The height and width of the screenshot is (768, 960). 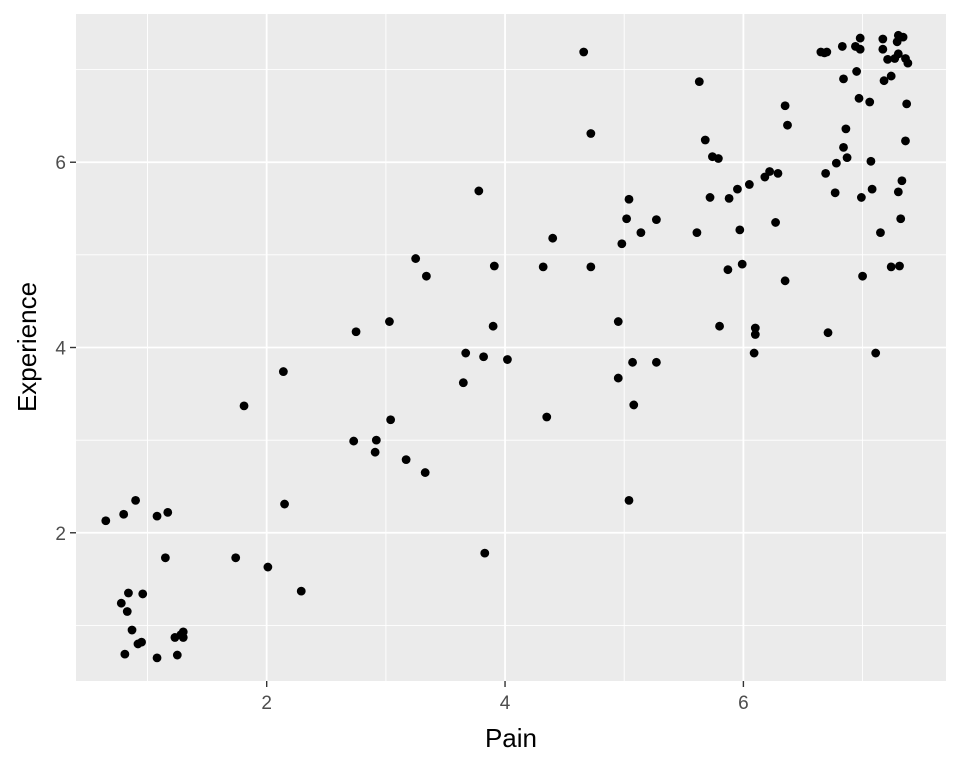 I want to click on x-tick-label: 6, so click(x=743, y=703).